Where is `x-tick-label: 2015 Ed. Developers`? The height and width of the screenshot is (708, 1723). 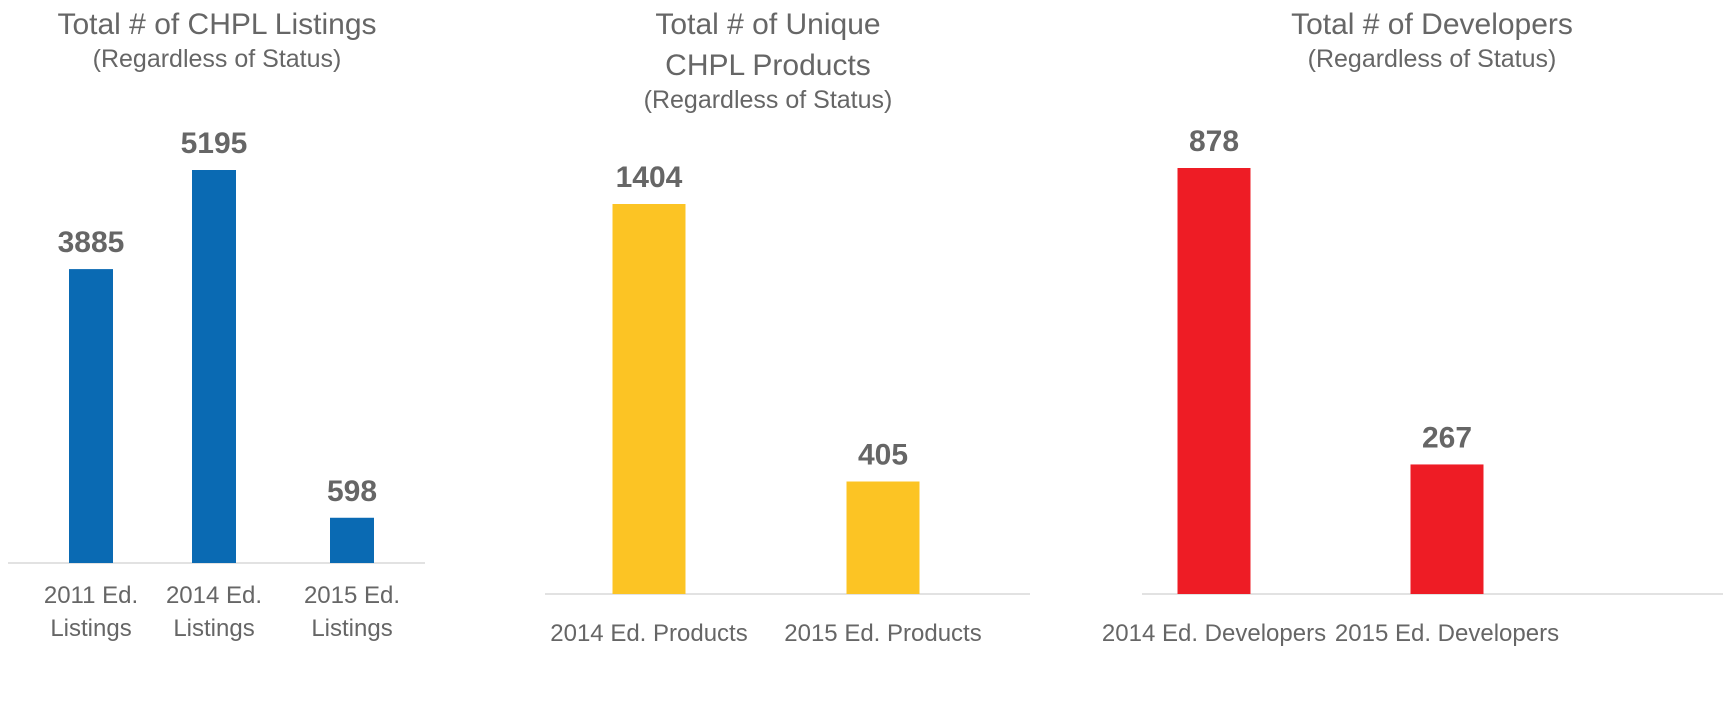
x-tick-label: 2015 Ed. Developers is located at coordinates (1447, 633).